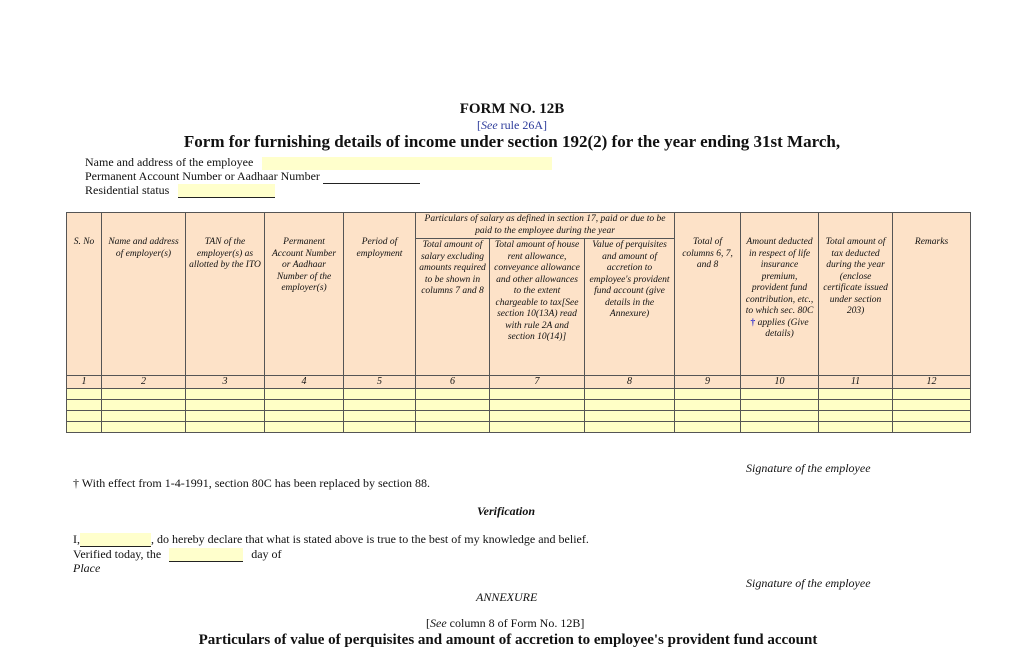 This screenshot has width=1024, height=666. I want to click on verified-prefix: Verified today, the, so click(117, 554).